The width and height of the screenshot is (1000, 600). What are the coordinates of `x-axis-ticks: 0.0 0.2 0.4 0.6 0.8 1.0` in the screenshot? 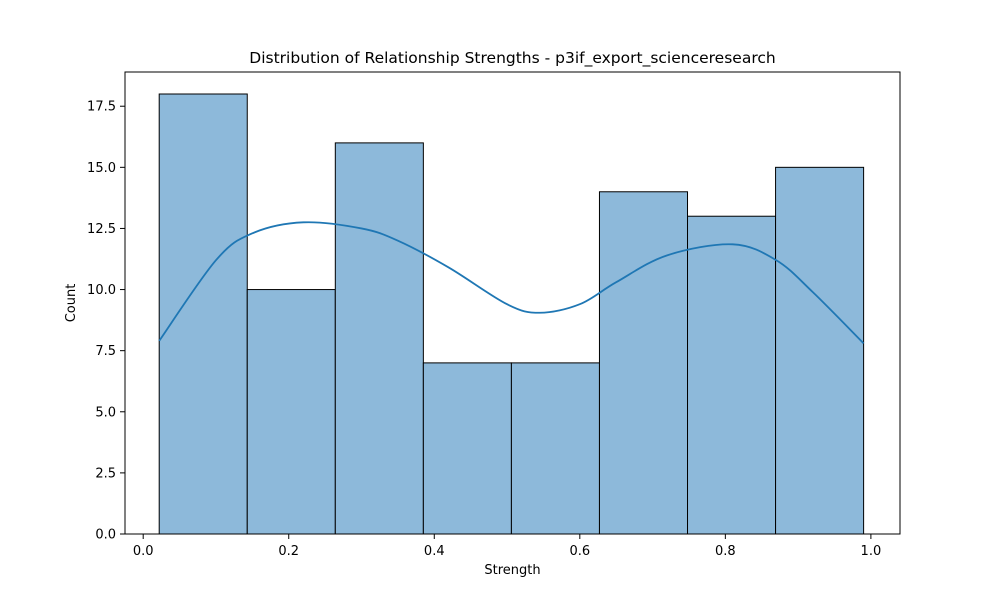 It's located at (507, 546).